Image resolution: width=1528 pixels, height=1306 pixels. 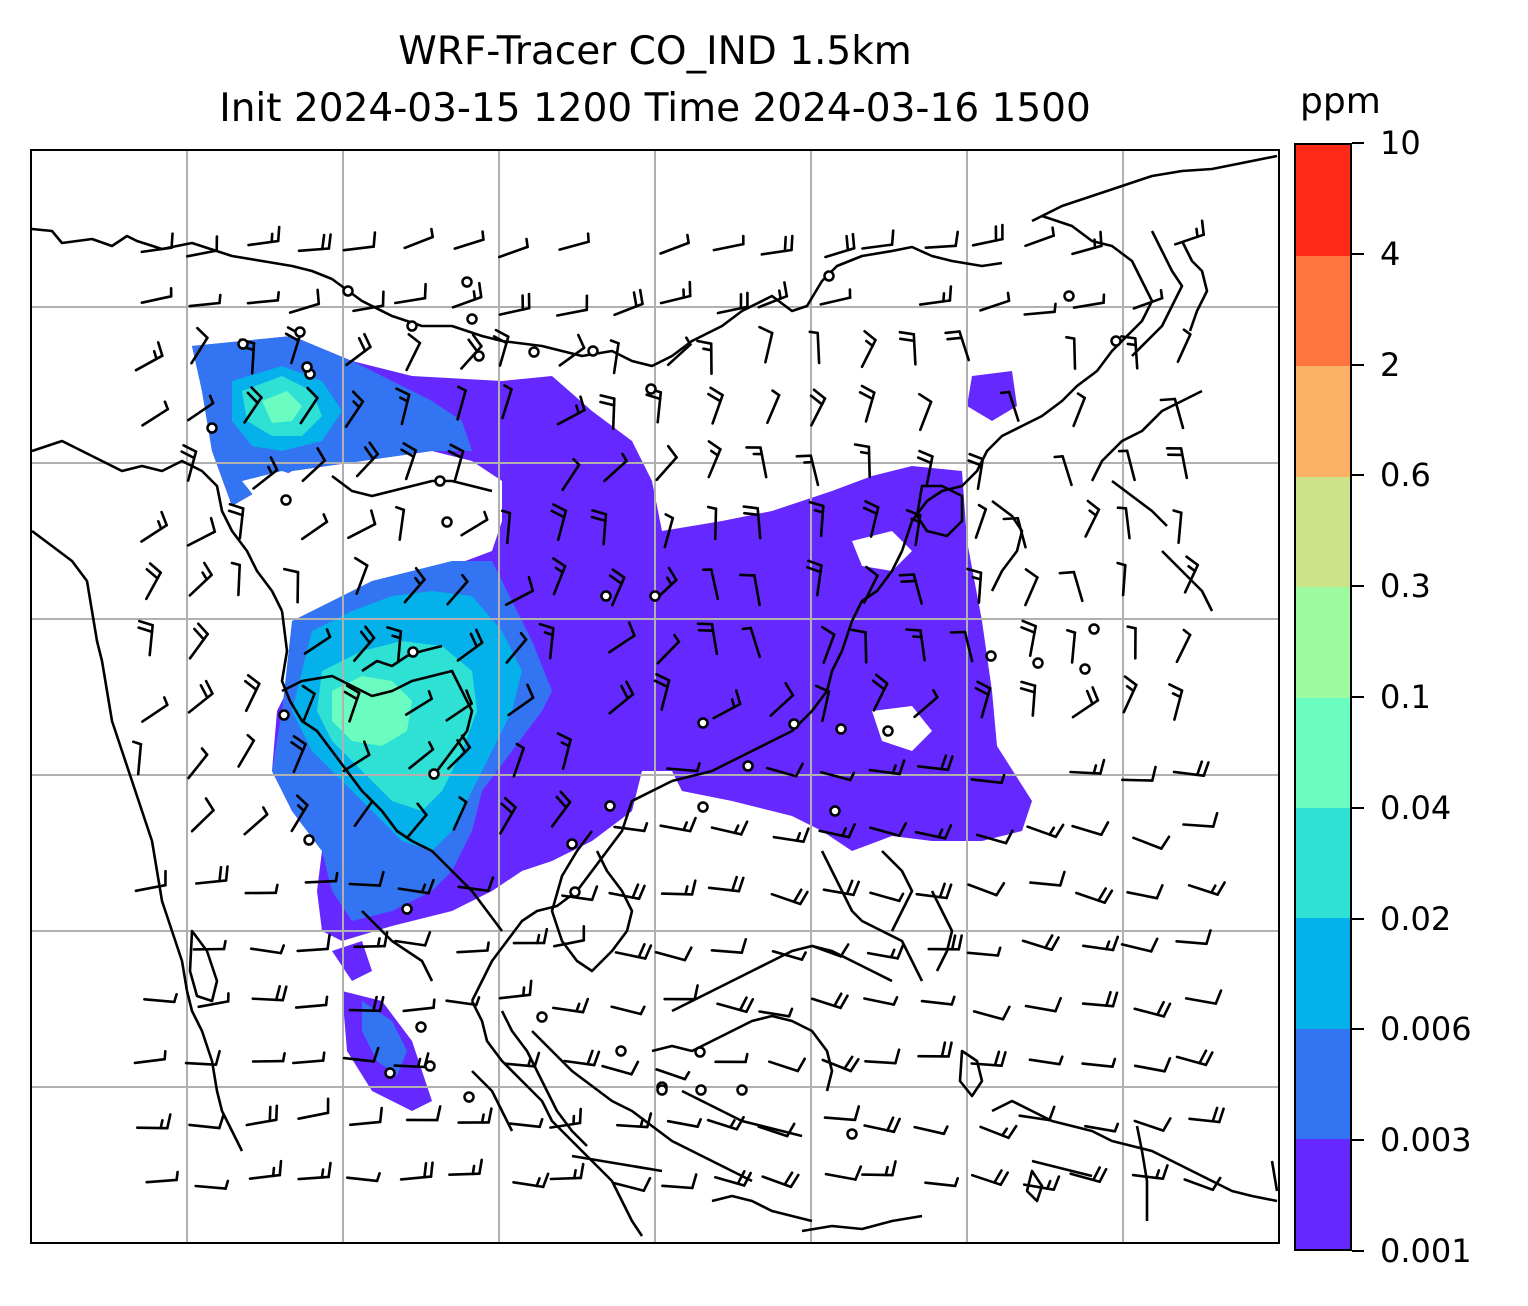 I want to click on colorbar-tick-label: 0.6, so click(x=1405, y=475).